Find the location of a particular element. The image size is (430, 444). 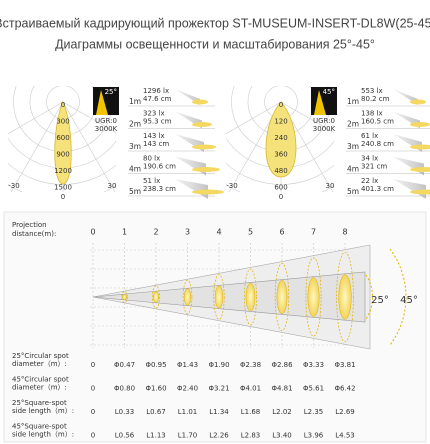

ring-label: 360 is located at coordinates (280, 155).